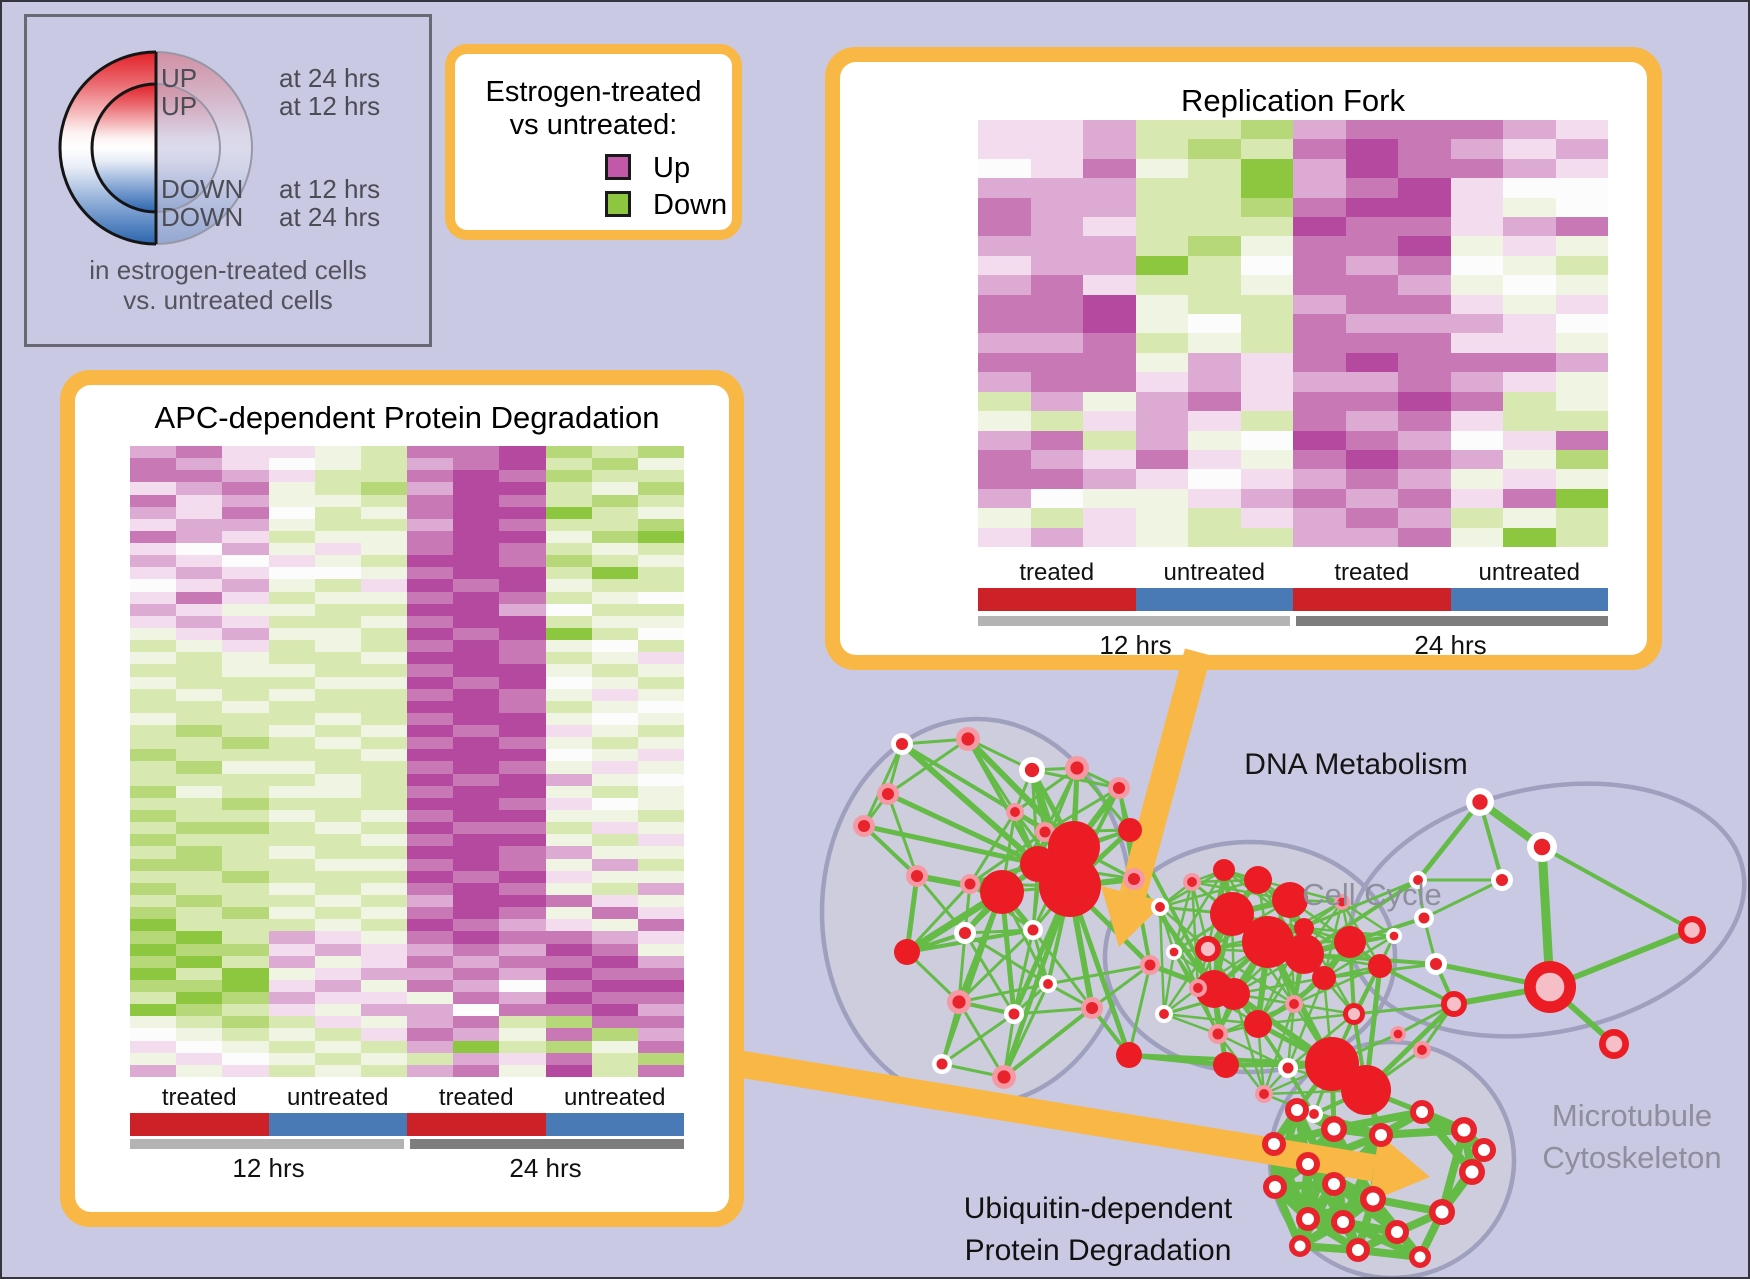  What do you see at coordinates (593, 109) in the screenshot?
I see `legend-estrogen-title: Estrogen-treated vs untreated:` at bounding box center [593, 109].